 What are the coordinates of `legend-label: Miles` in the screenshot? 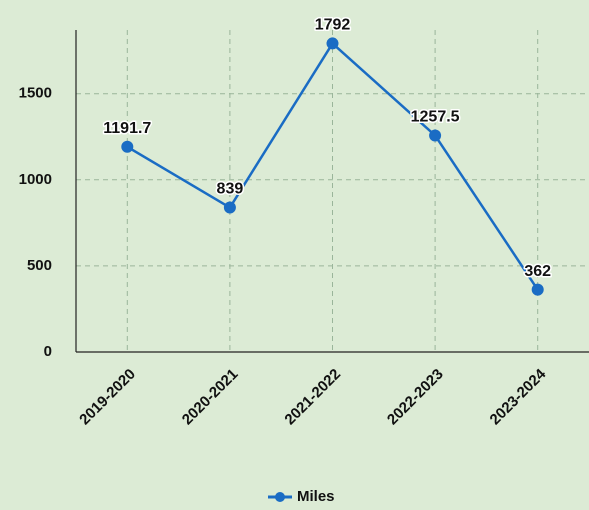 It's located at (316, 496).